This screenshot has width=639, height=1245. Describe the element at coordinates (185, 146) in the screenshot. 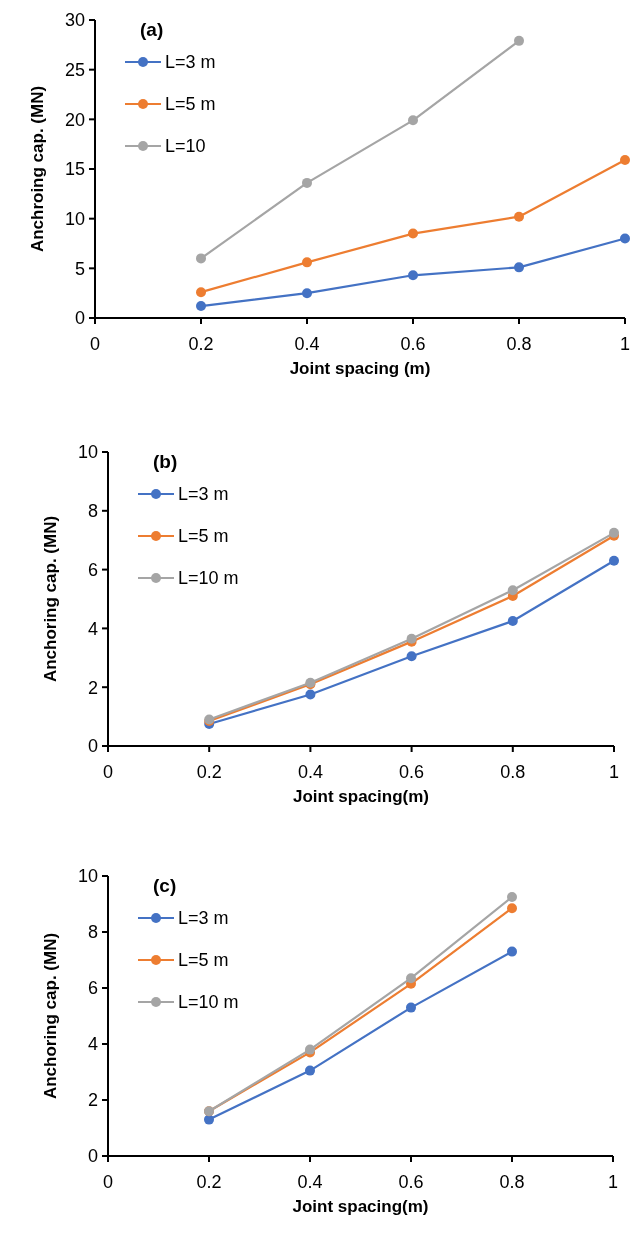

I see `legend-label: L=10` at that location.